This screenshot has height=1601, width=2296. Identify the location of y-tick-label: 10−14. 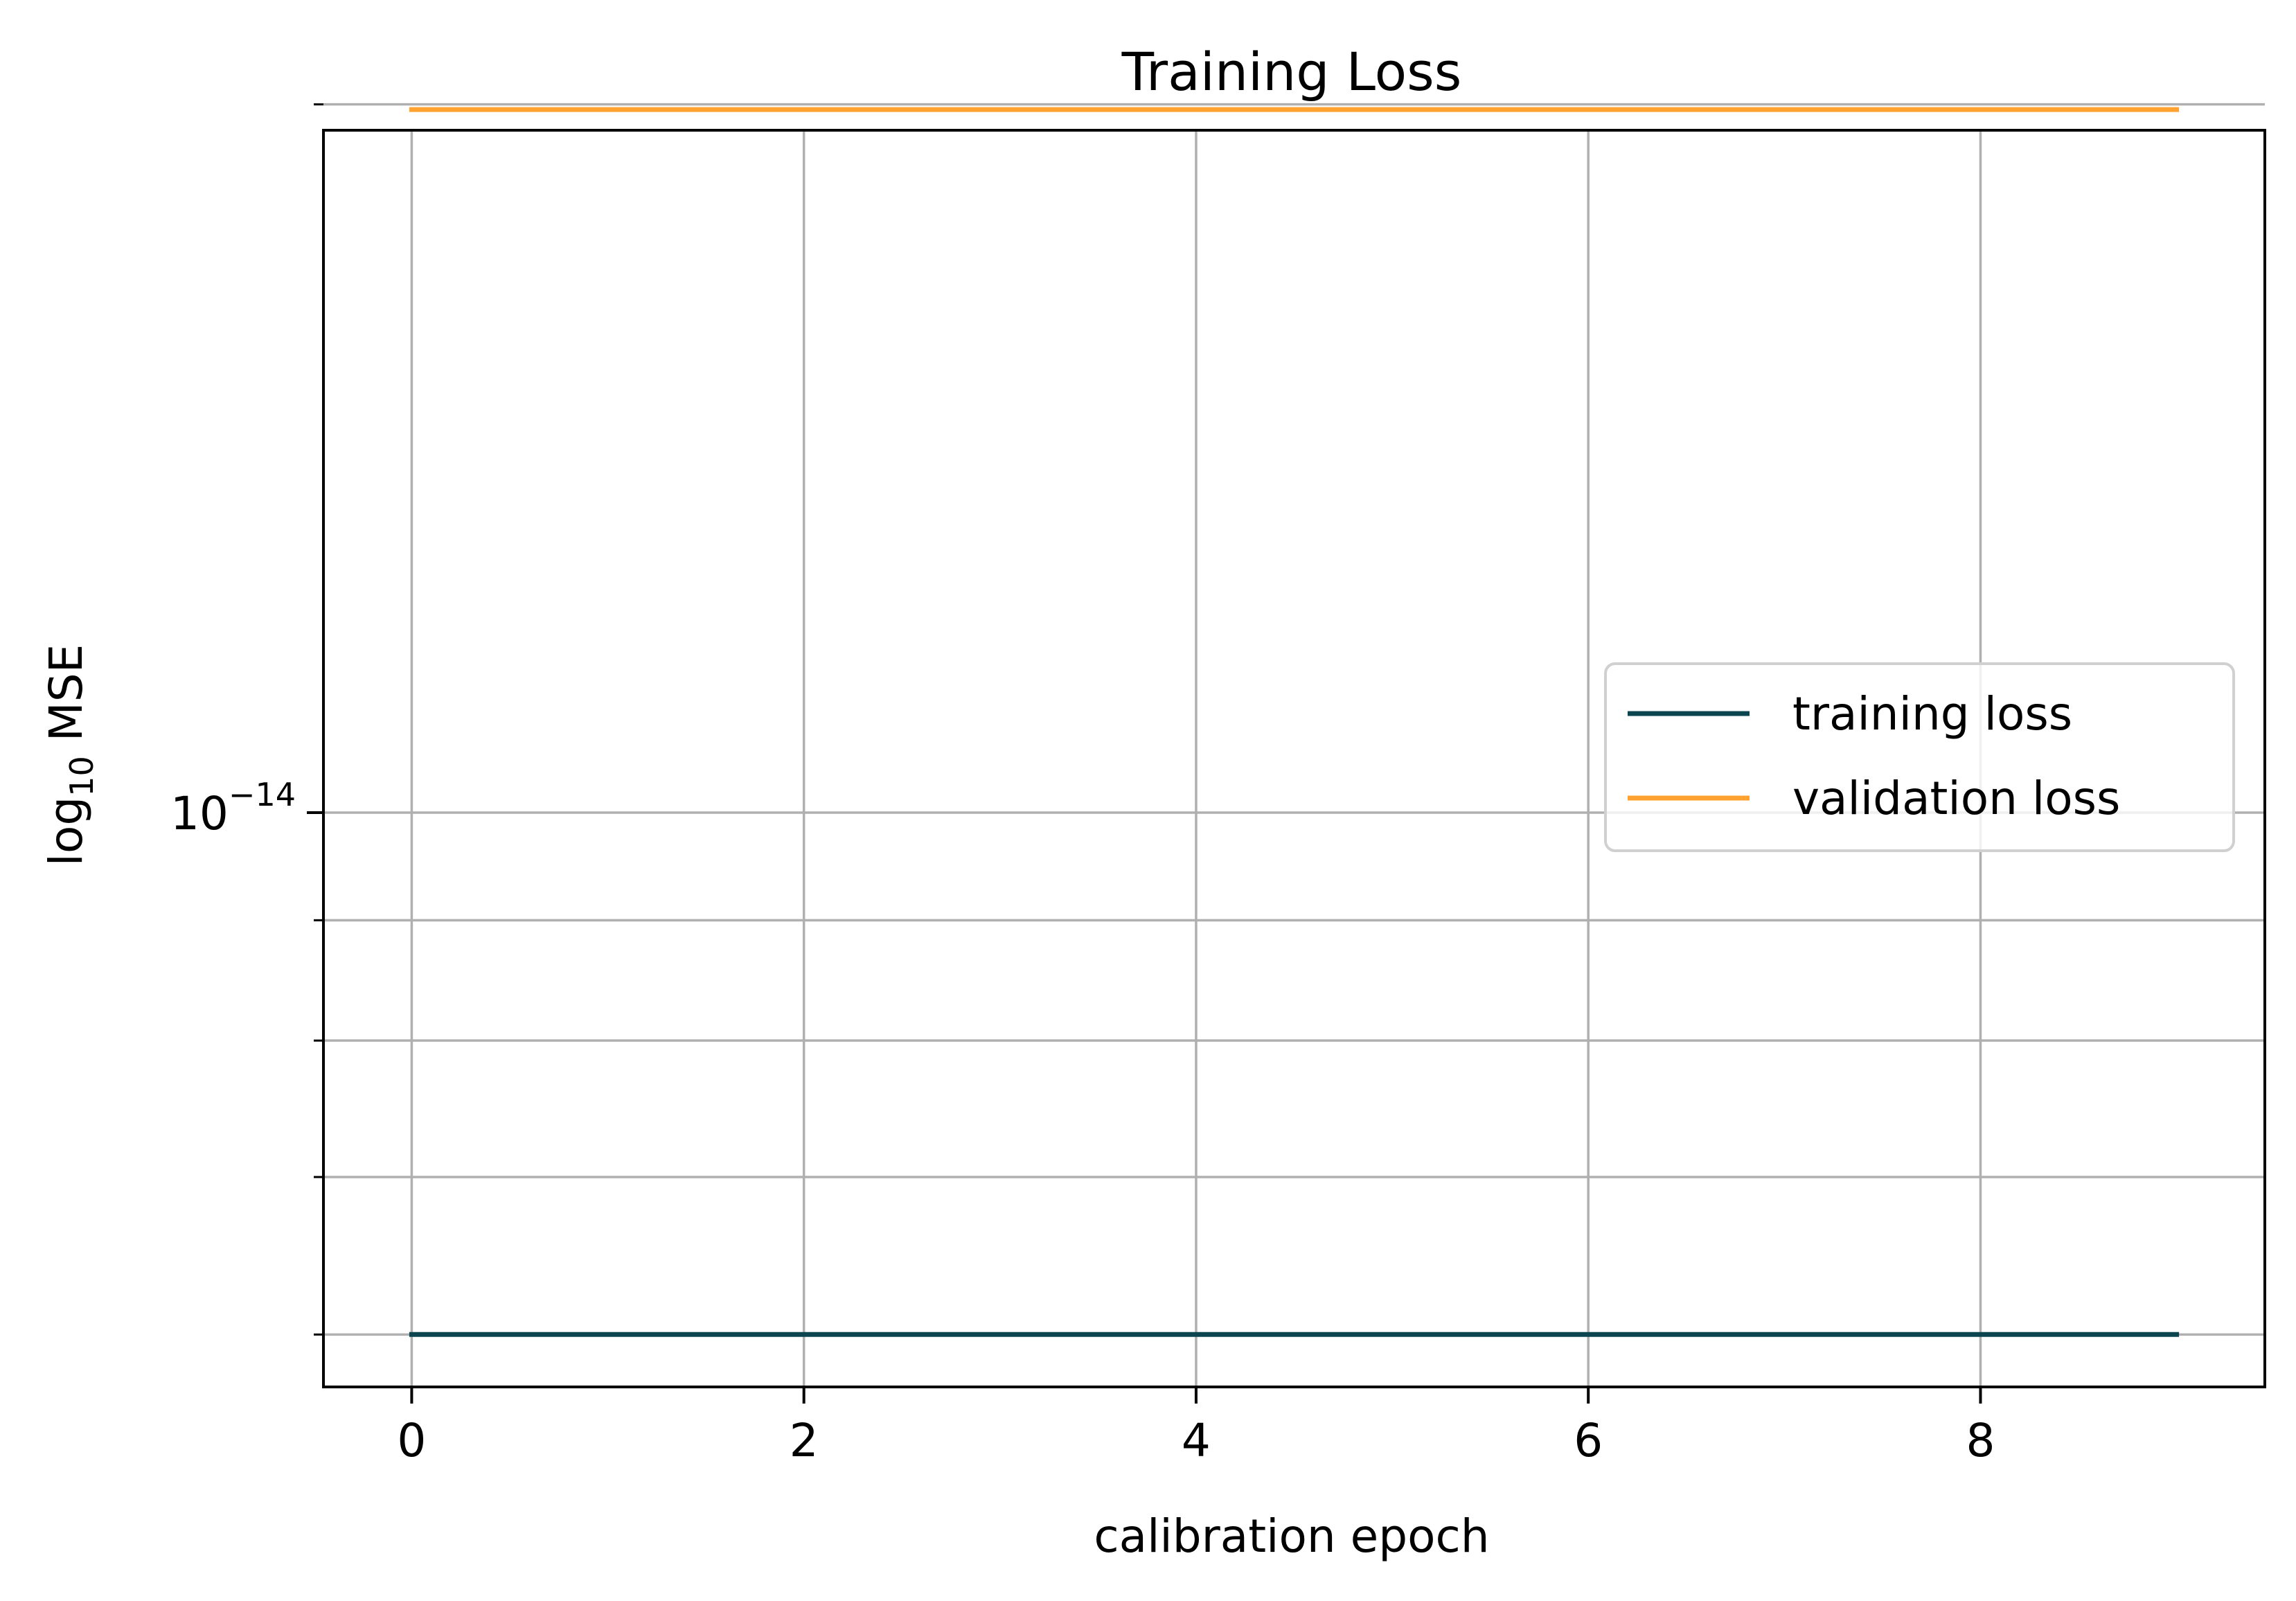
(233, 808).